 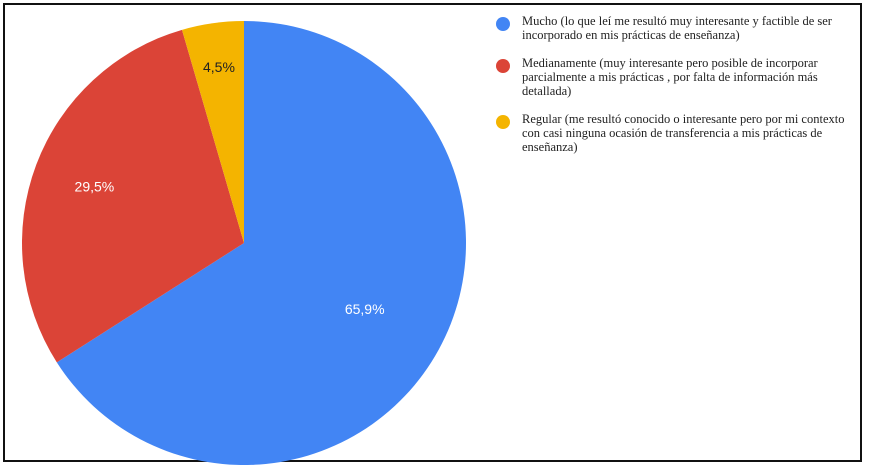 What do you see at coordinates (503, 66) in the screenshot?
I see `legend-swatch-medianamente` at bounding box center [503, 66].